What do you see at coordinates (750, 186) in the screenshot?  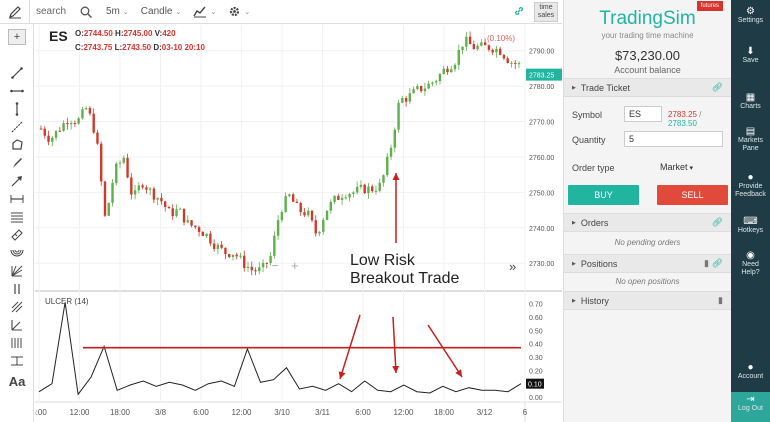 I see `nav-feedback: ● Provide Feedback` at bounding box center [750, 186].